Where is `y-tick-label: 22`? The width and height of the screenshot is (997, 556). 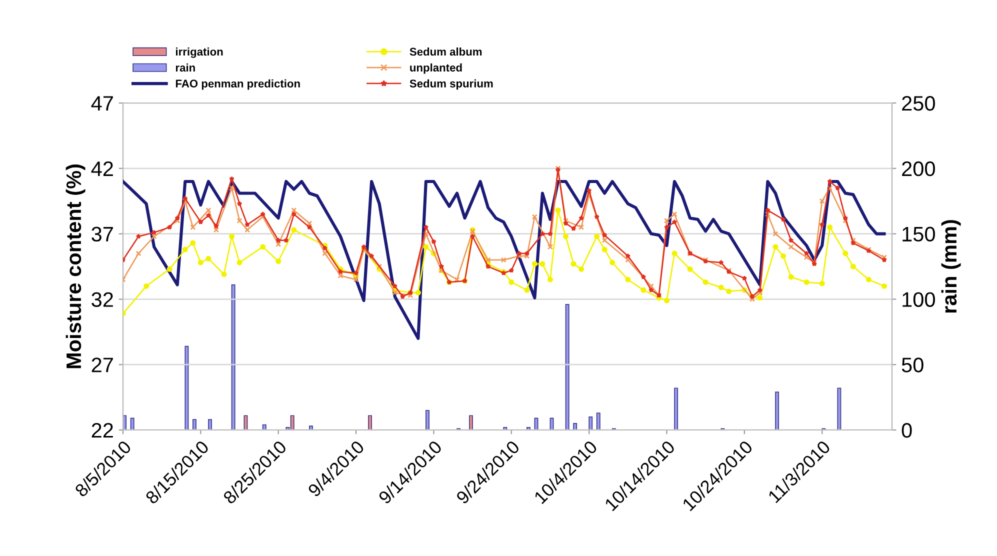
y-tick-label: 22 is located at coordinates (102, 430).